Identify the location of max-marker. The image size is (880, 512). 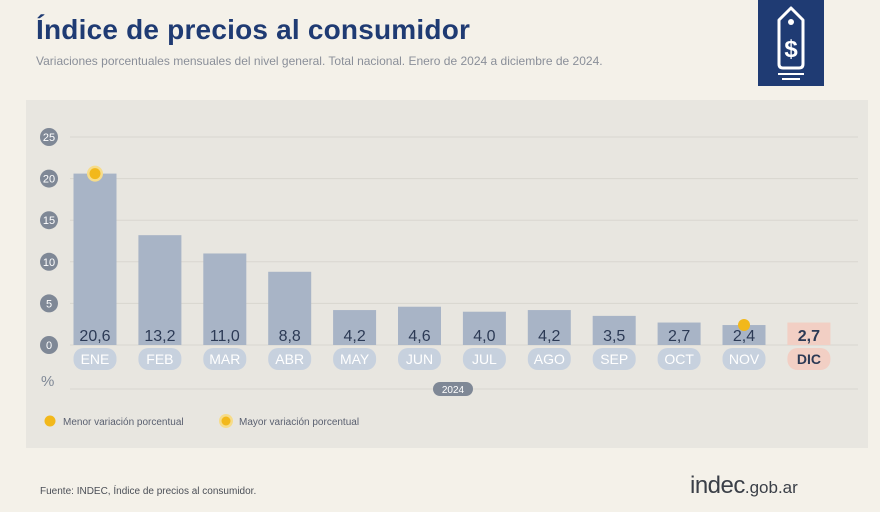
(95, 174).